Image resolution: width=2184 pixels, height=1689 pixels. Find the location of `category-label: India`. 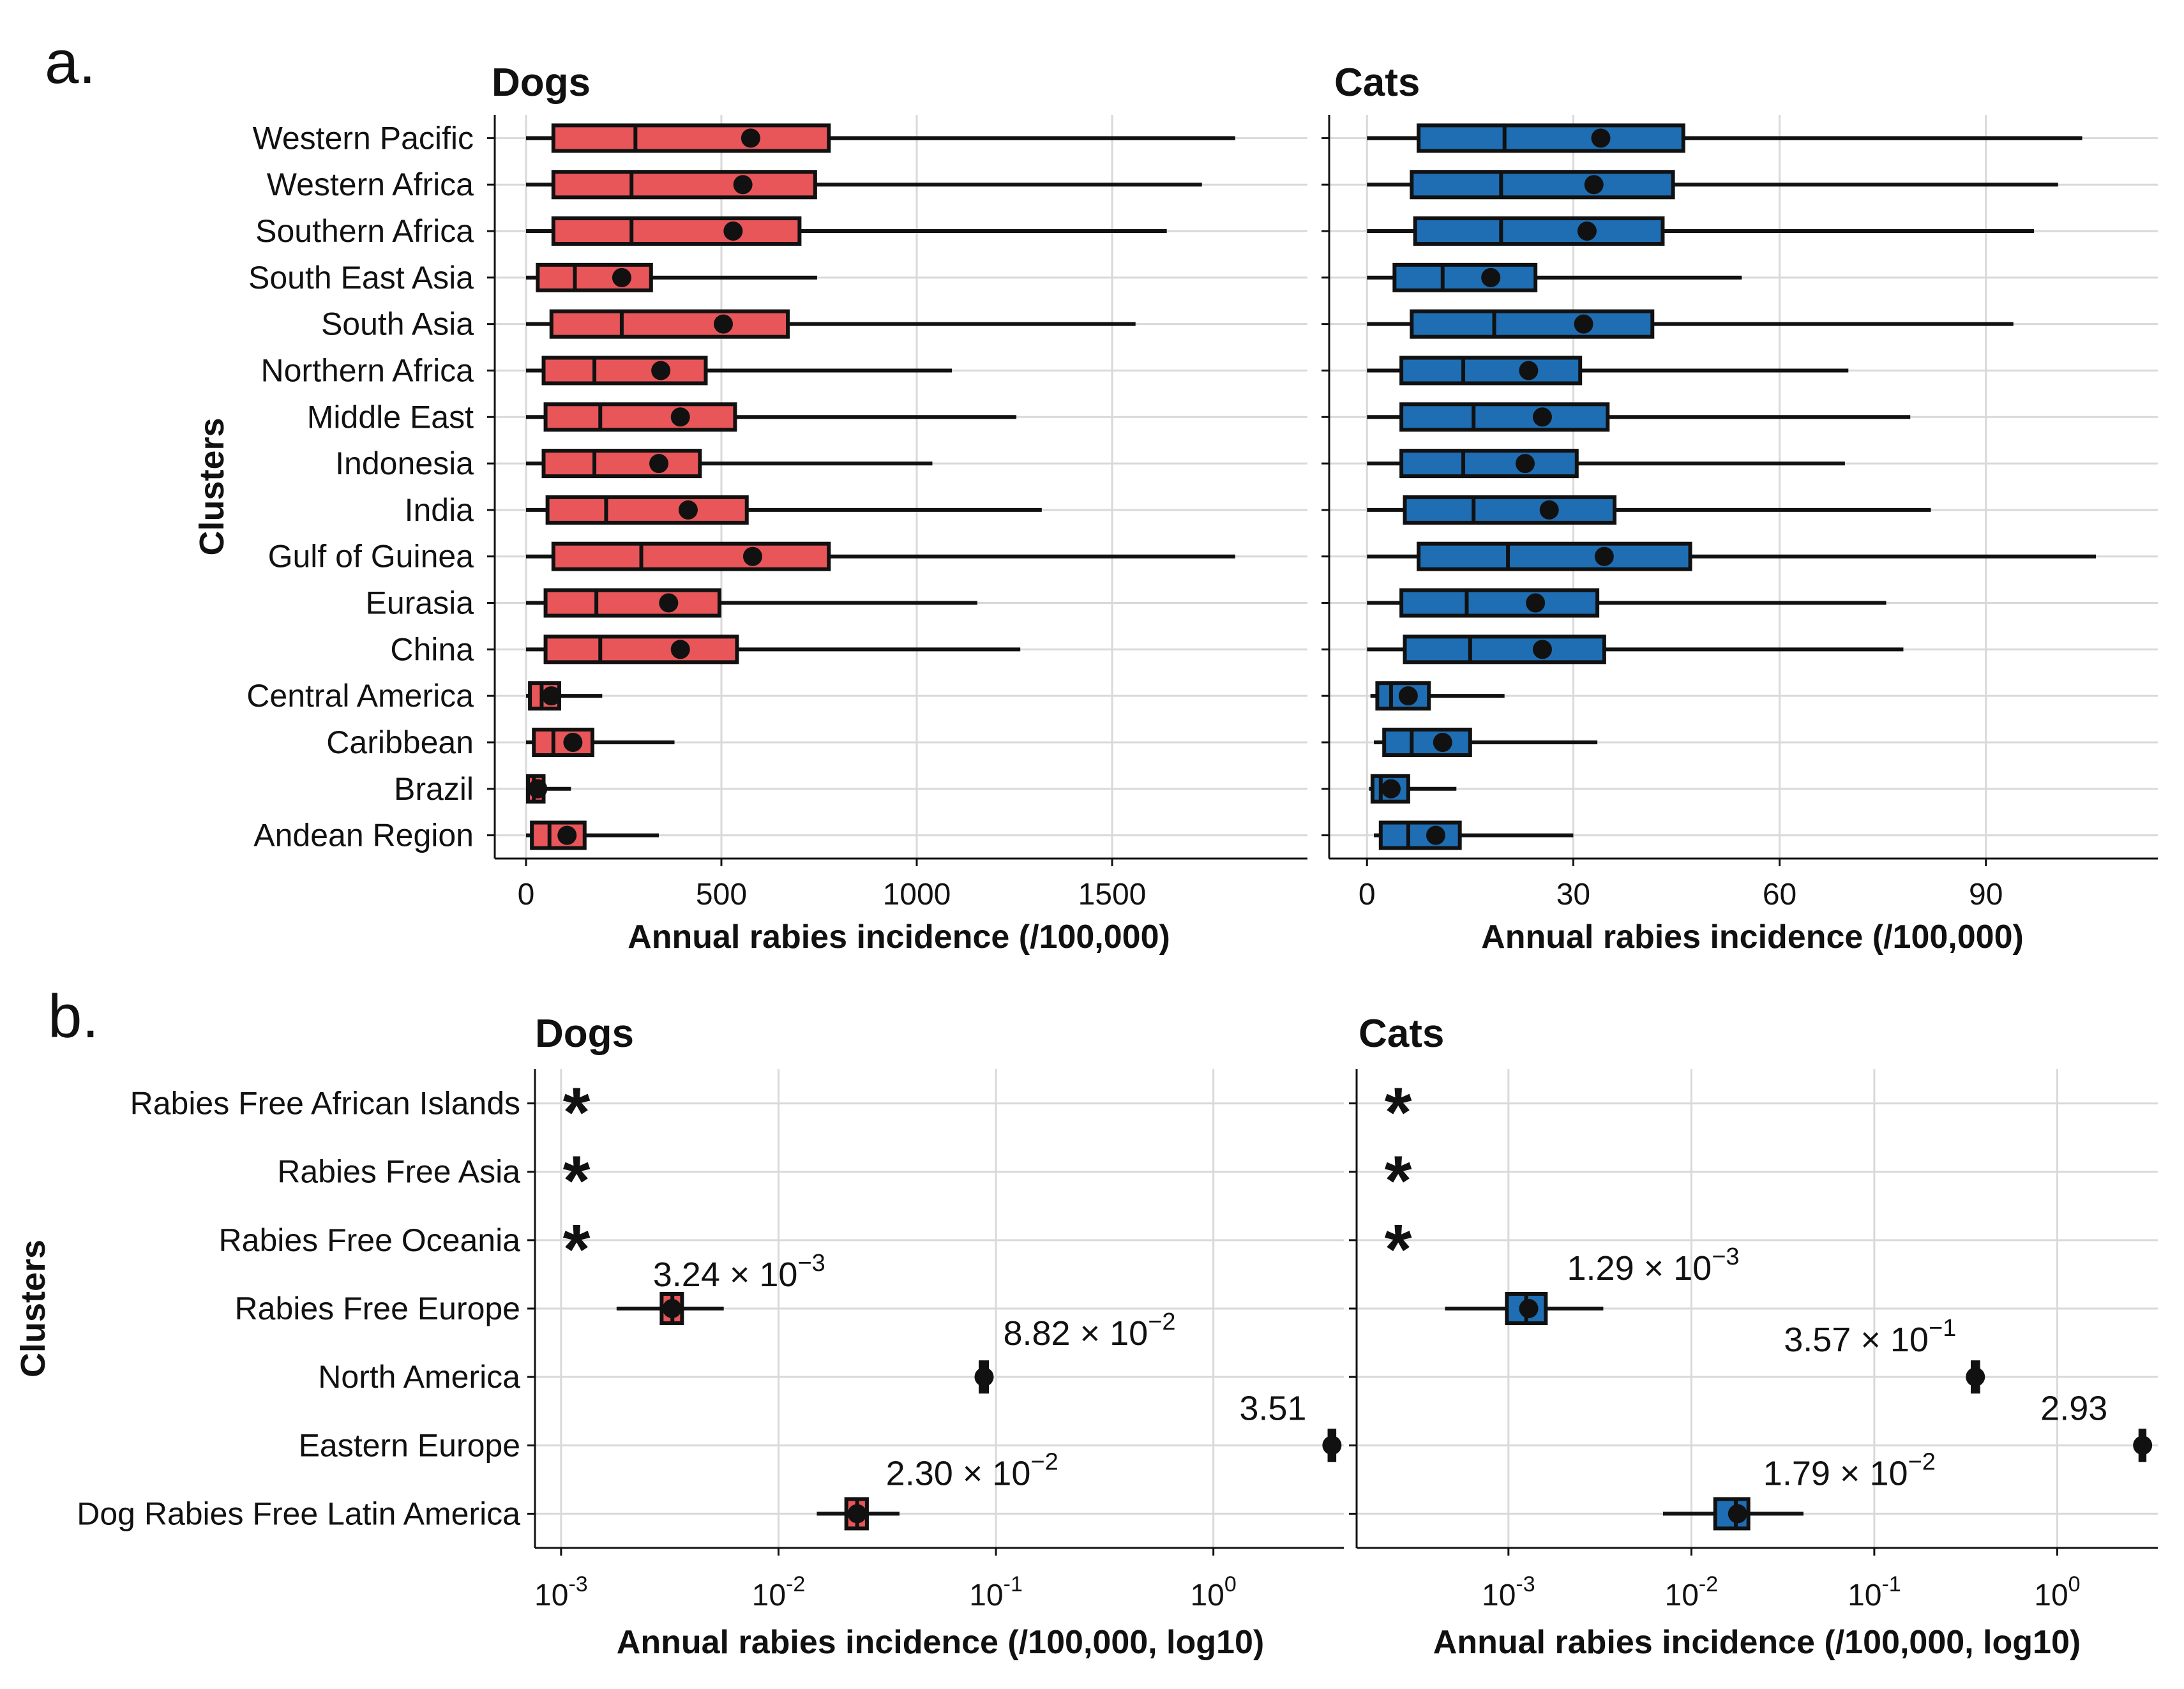

category-label: India is located at coordinates (440, 510).